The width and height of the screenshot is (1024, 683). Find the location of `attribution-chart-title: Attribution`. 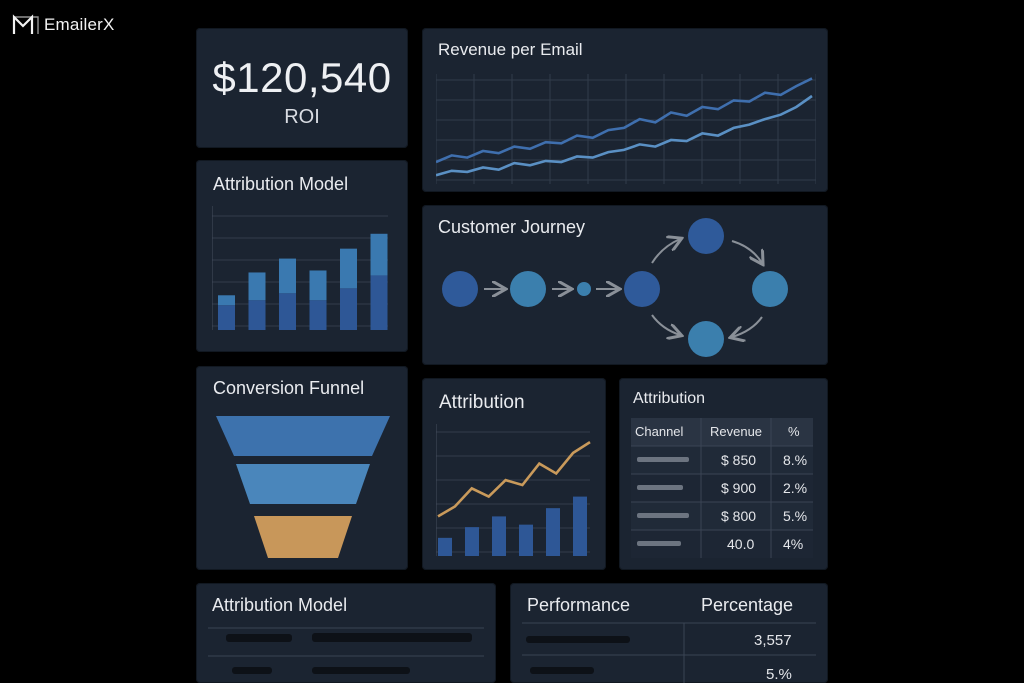

attribution-chart-title: Attribution is located at coordinates (482, 402).